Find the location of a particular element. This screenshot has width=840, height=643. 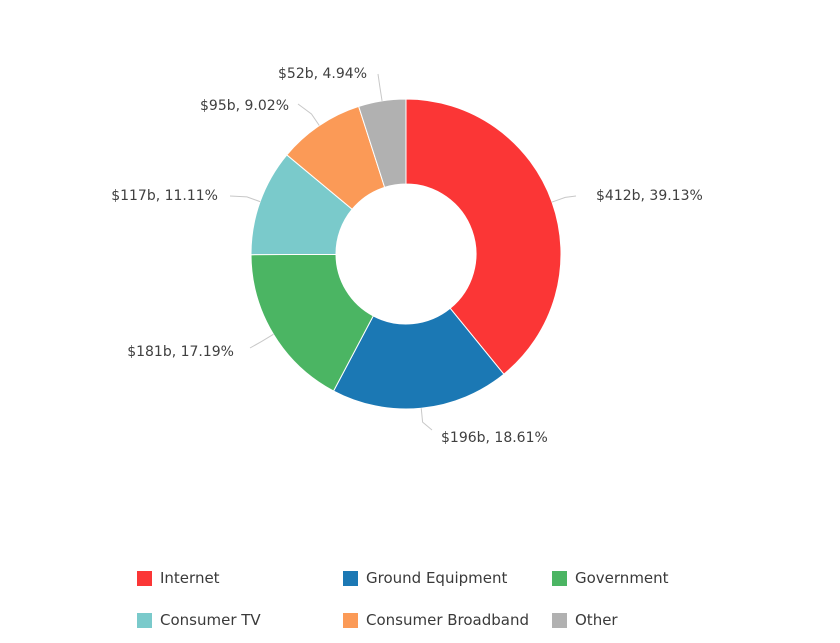

legend-item-consumer-tv: Consumer TV is located at coordinates (199, 620).